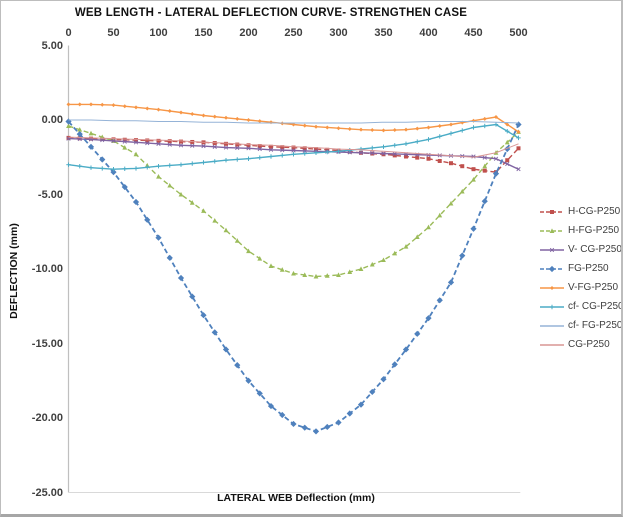  I want to click on y-tick-label: -25.00, so click(47, 492).